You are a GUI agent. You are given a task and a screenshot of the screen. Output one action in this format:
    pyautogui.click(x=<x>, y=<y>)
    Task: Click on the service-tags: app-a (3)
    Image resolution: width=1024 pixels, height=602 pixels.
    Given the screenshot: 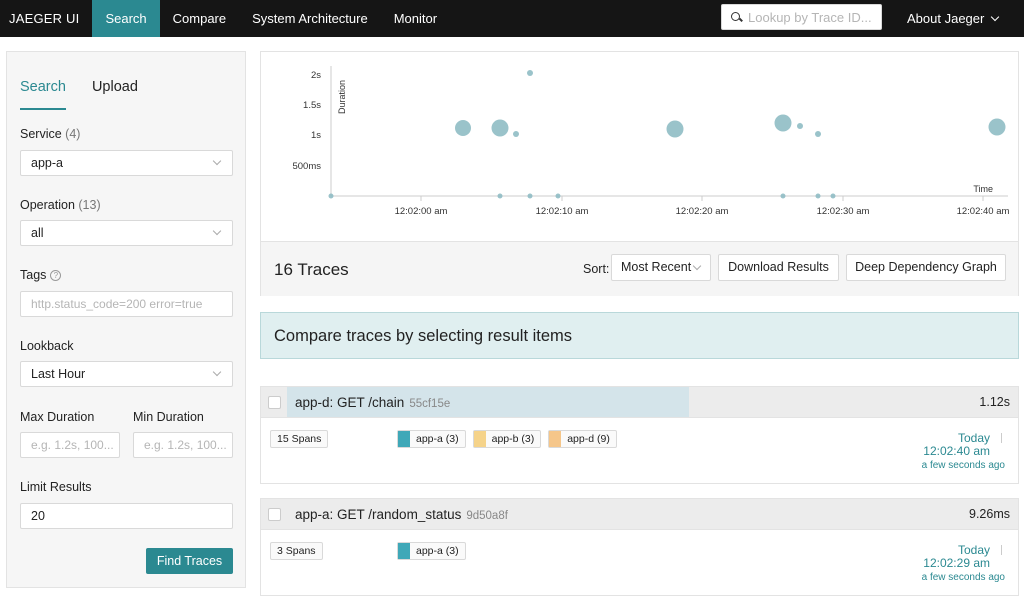 What is the action you would take?
    pyautogui.click(x=435, y=551)
    